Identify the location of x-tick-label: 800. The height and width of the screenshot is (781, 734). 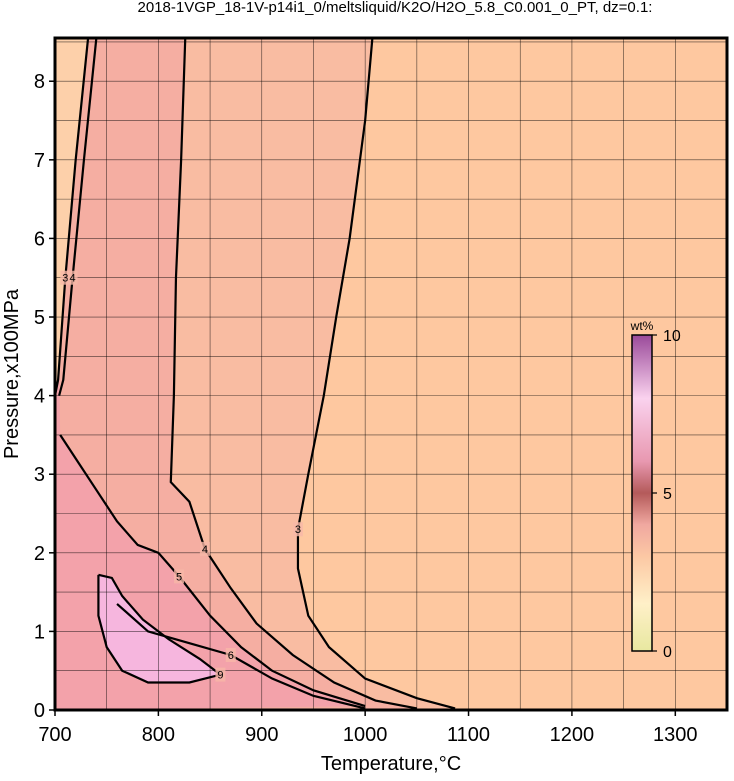
(158, 735).